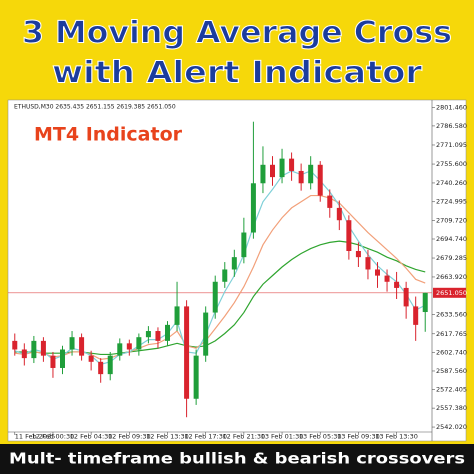 The width and height of the screenshot is (474, 474). Describe the element at coordinates (91, 437) in the screenshot. I see `x-tick-label: 12 Feb 04:30` at that location.